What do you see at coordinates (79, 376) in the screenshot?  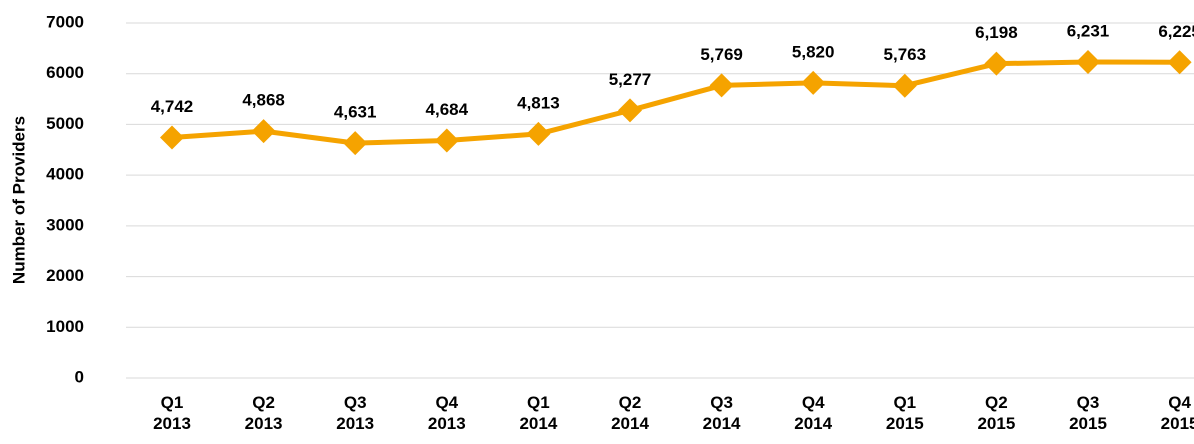 I see `y-tick-label: 0` at bounding box center [79, 376].